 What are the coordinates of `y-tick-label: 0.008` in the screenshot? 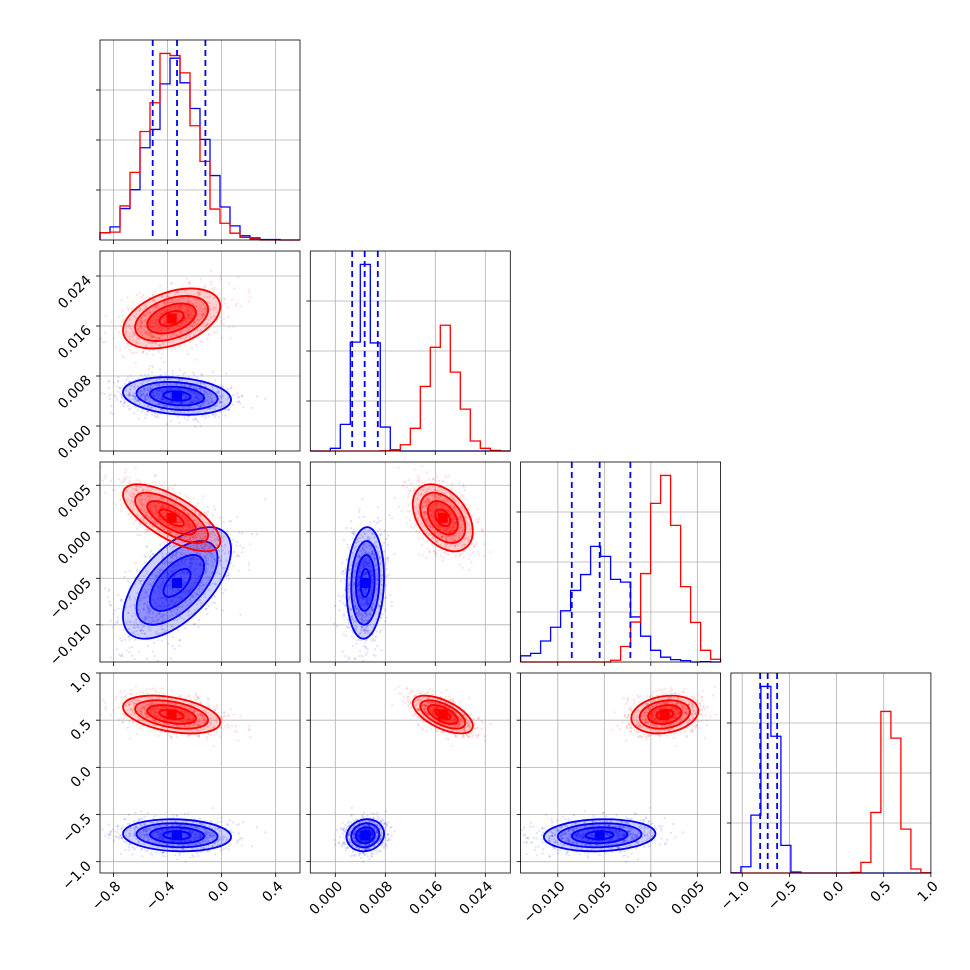 It's located at (75, 393).